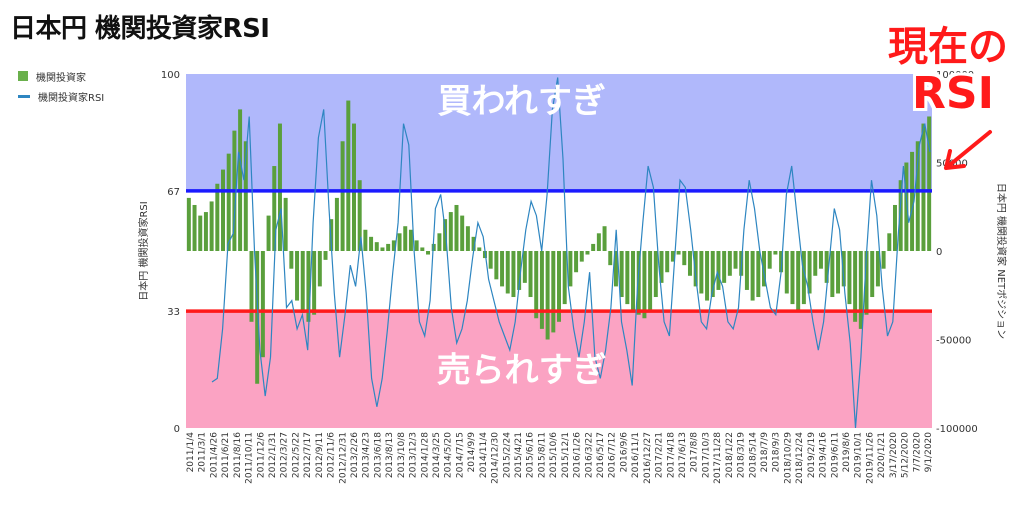  Describe the element at coordinates (378, 455) in the screenshot. I see `x-tick-label: 2013/6/18` at that location.